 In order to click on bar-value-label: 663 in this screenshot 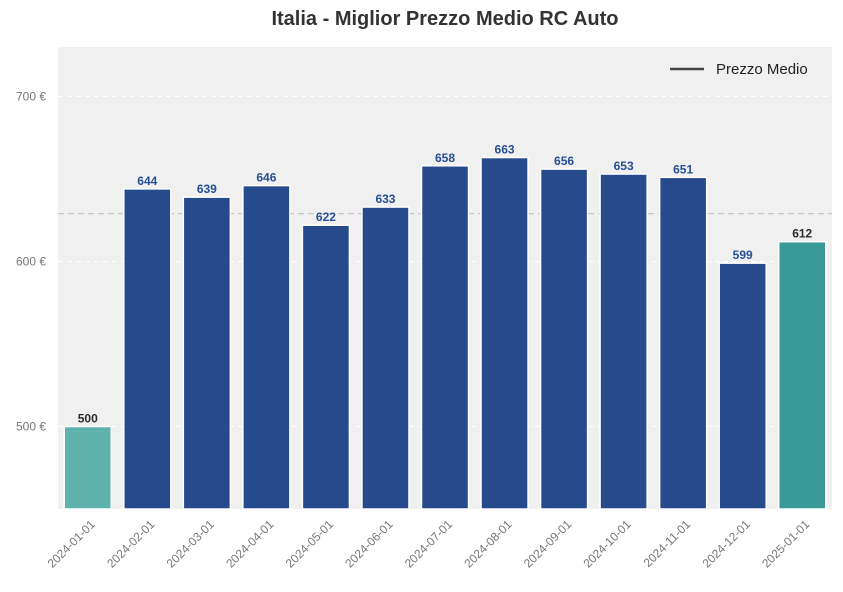, I will do `click(505, 150)`.